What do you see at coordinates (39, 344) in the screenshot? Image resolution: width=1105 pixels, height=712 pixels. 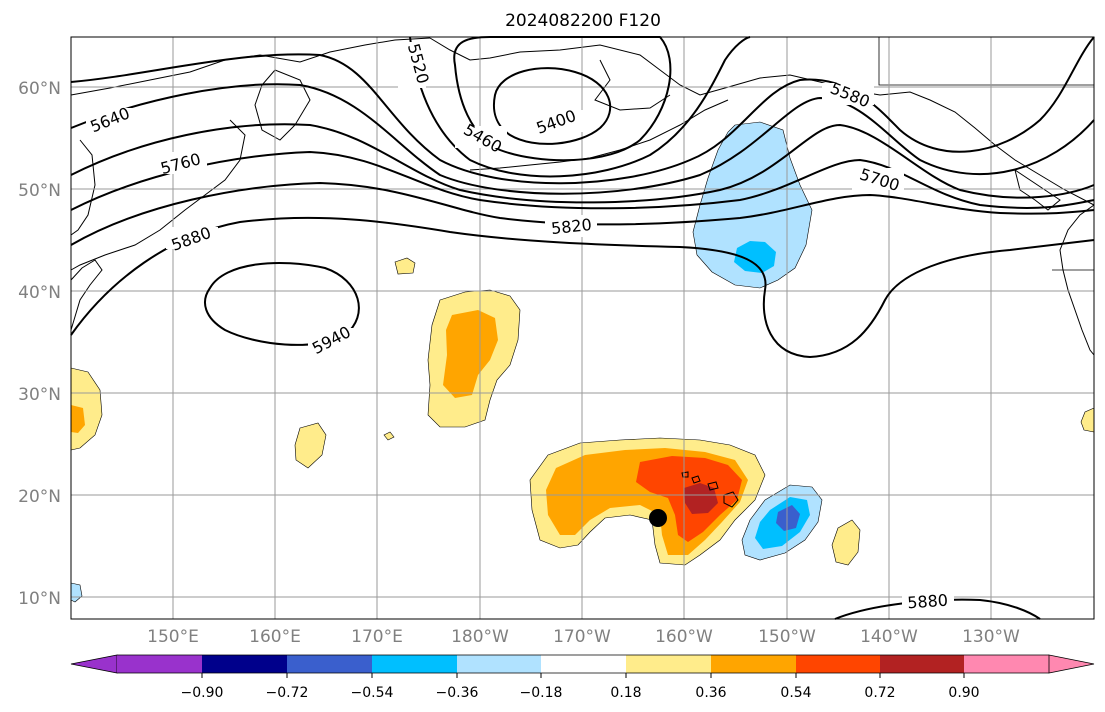 I see `latitude-labels: 60°N 50°N 40°N 30°N 20°N 10°N` at bounding box center [39, 344].